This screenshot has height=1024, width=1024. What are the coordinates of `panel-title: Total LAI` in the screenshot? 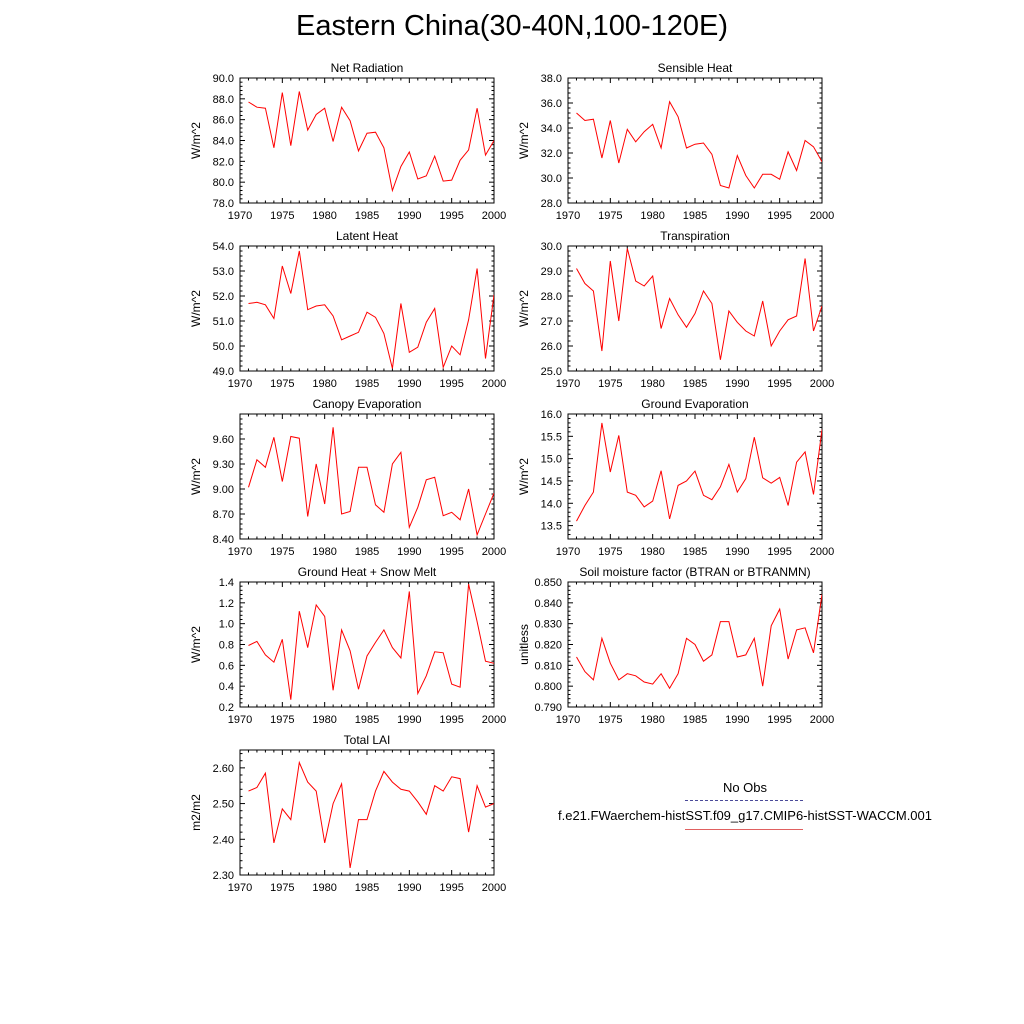 It's located at (367, 740).